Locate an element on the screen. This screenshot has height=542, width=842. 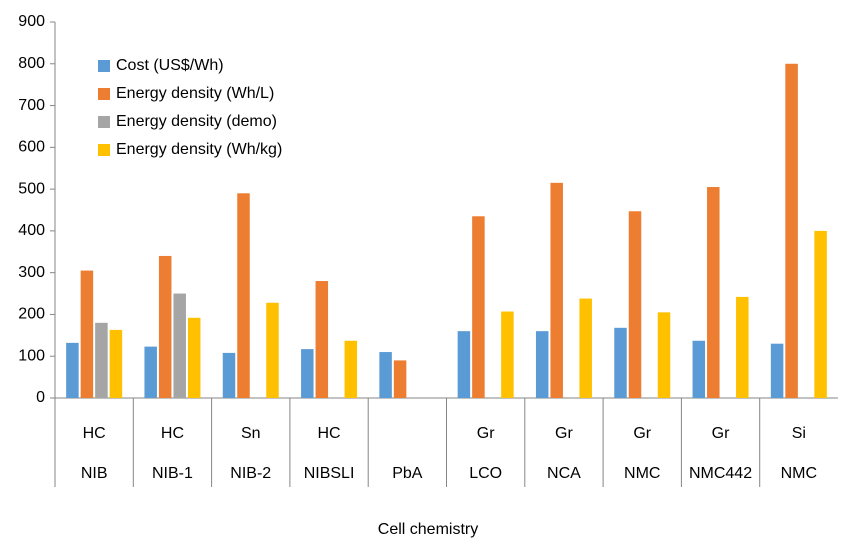
x-tick-label: PbA is located at coordinates (407, 473).